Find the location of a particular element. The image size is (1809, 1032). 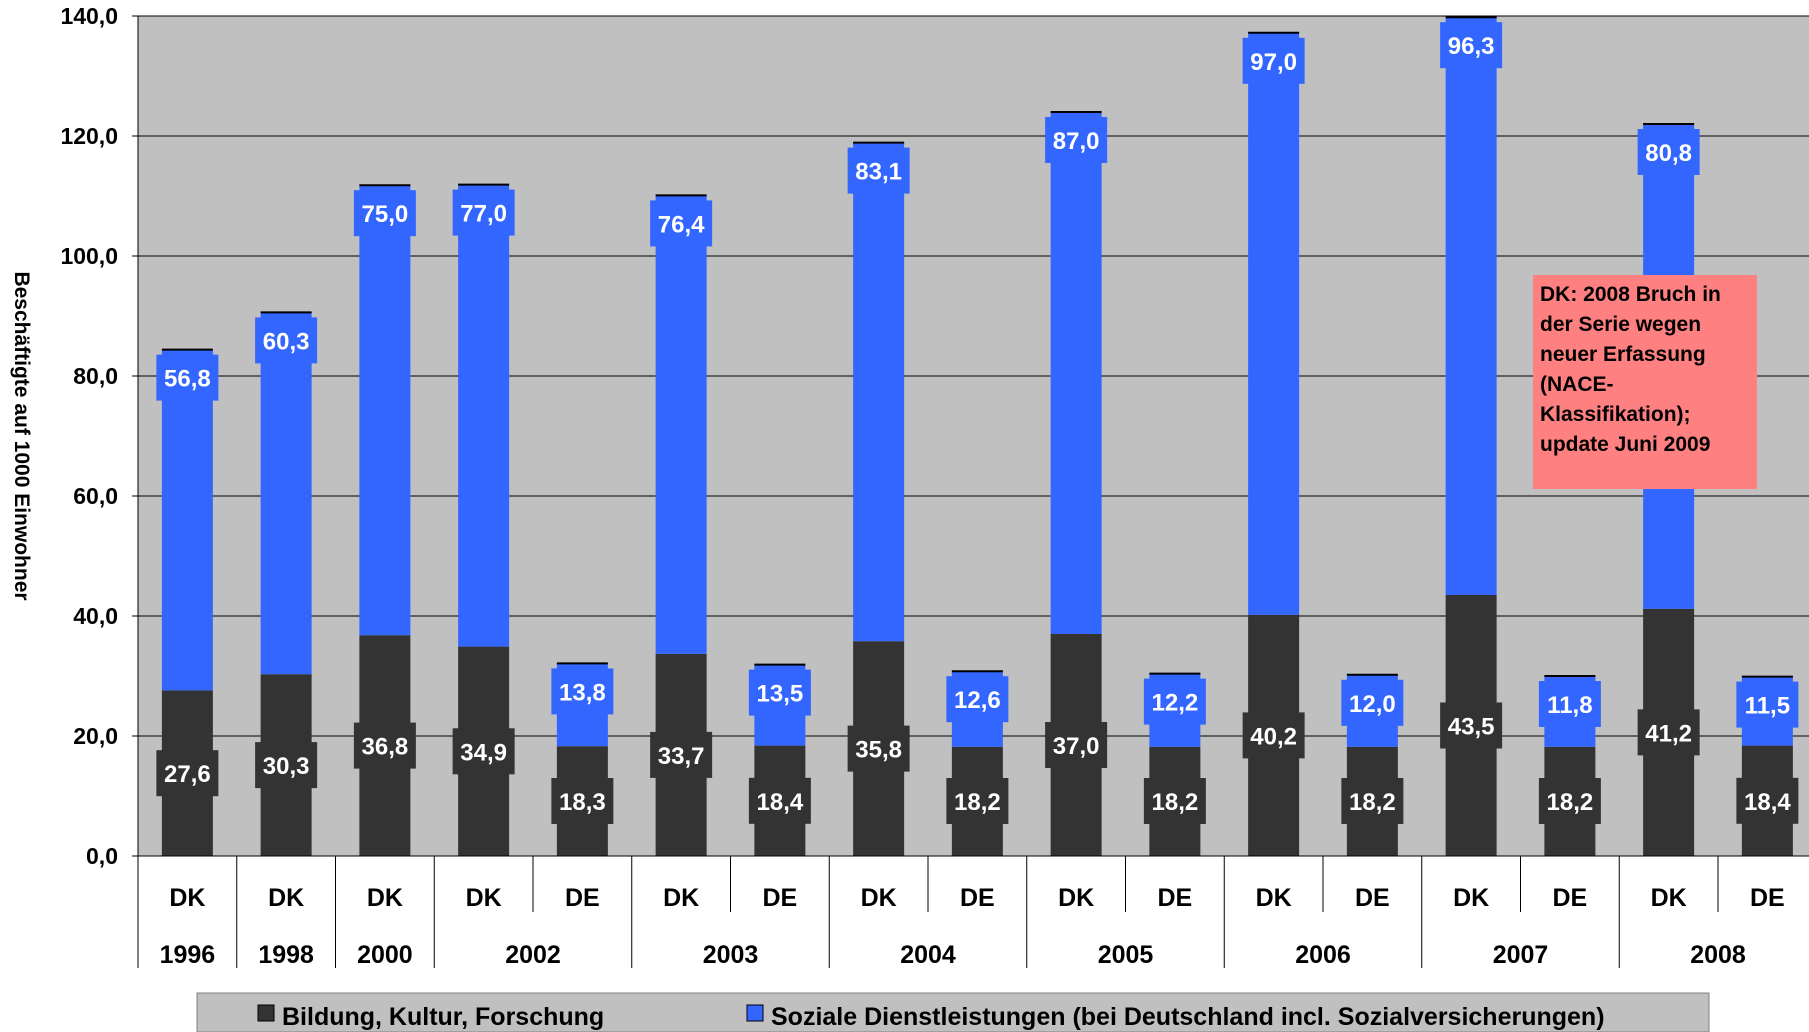

data-label-bildung: 30,3 is located at coordinates (286, 765).